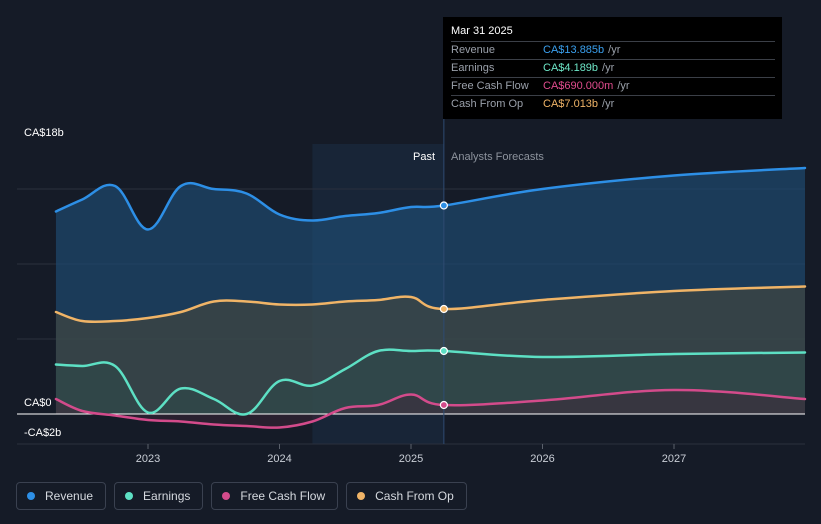 The width and height of the screenshot is (821, 524). I want to click on x-tick-label: 2025, so click(411, 459).